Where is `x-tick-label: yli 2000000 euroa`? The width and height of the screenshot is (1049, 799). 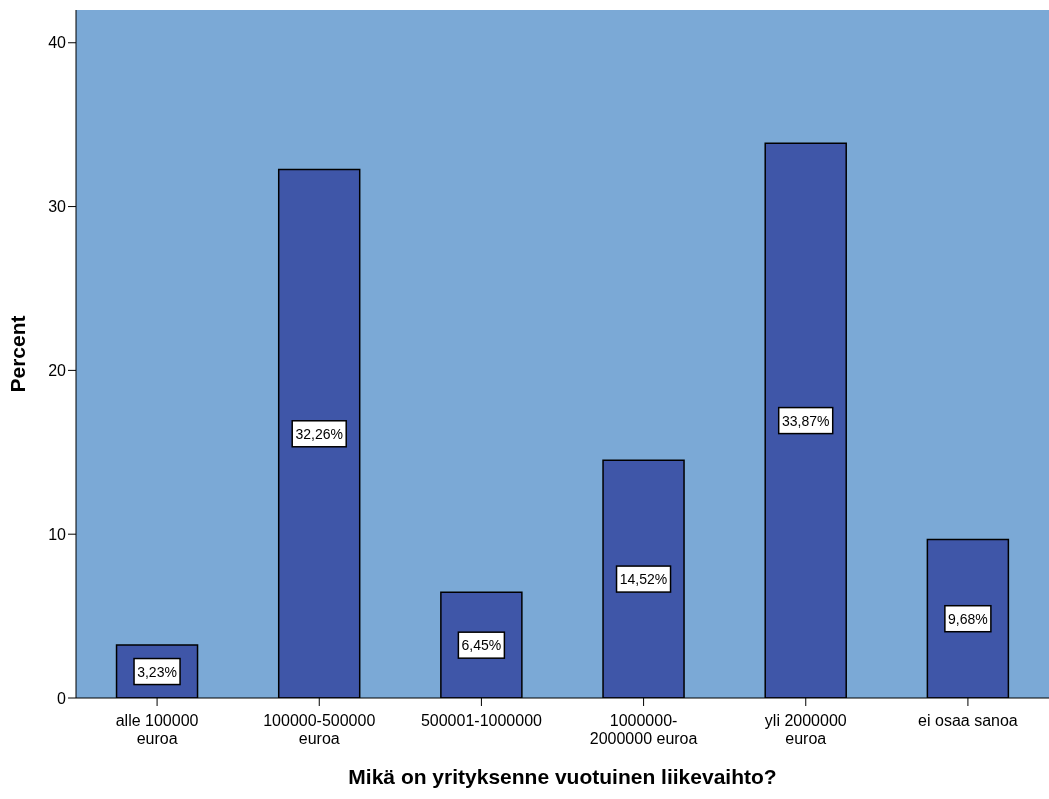 x-tick-label: yli 2000000 euroa is located at coordinates (805, 729).